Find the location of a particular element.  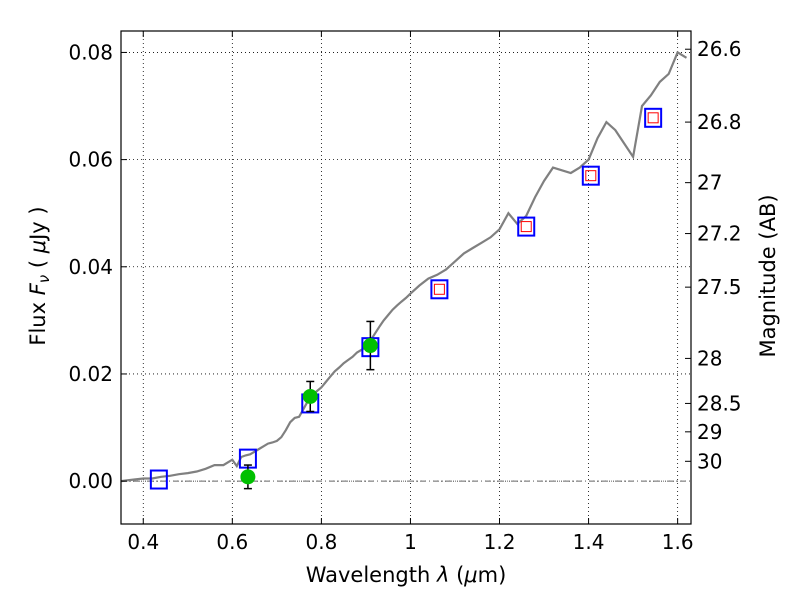

x-tick-label: 1 is located at coordinates (410, 542).